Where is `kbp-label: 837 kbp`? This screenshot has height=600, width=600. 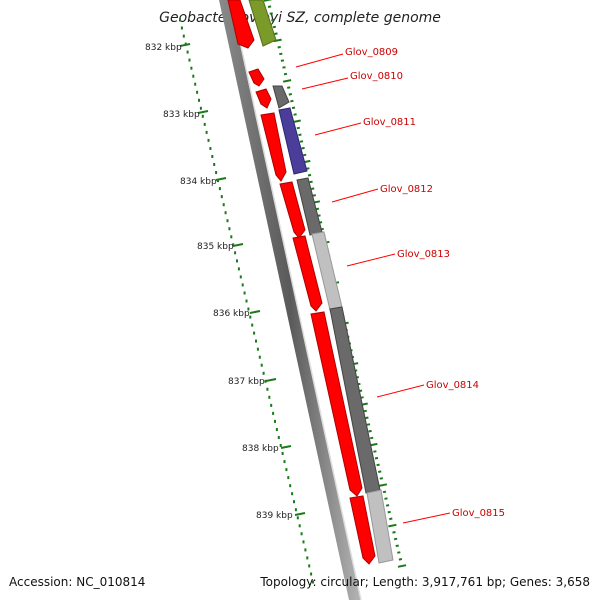
kbp-label: 837 kbp is located at coordinates (246, 382).